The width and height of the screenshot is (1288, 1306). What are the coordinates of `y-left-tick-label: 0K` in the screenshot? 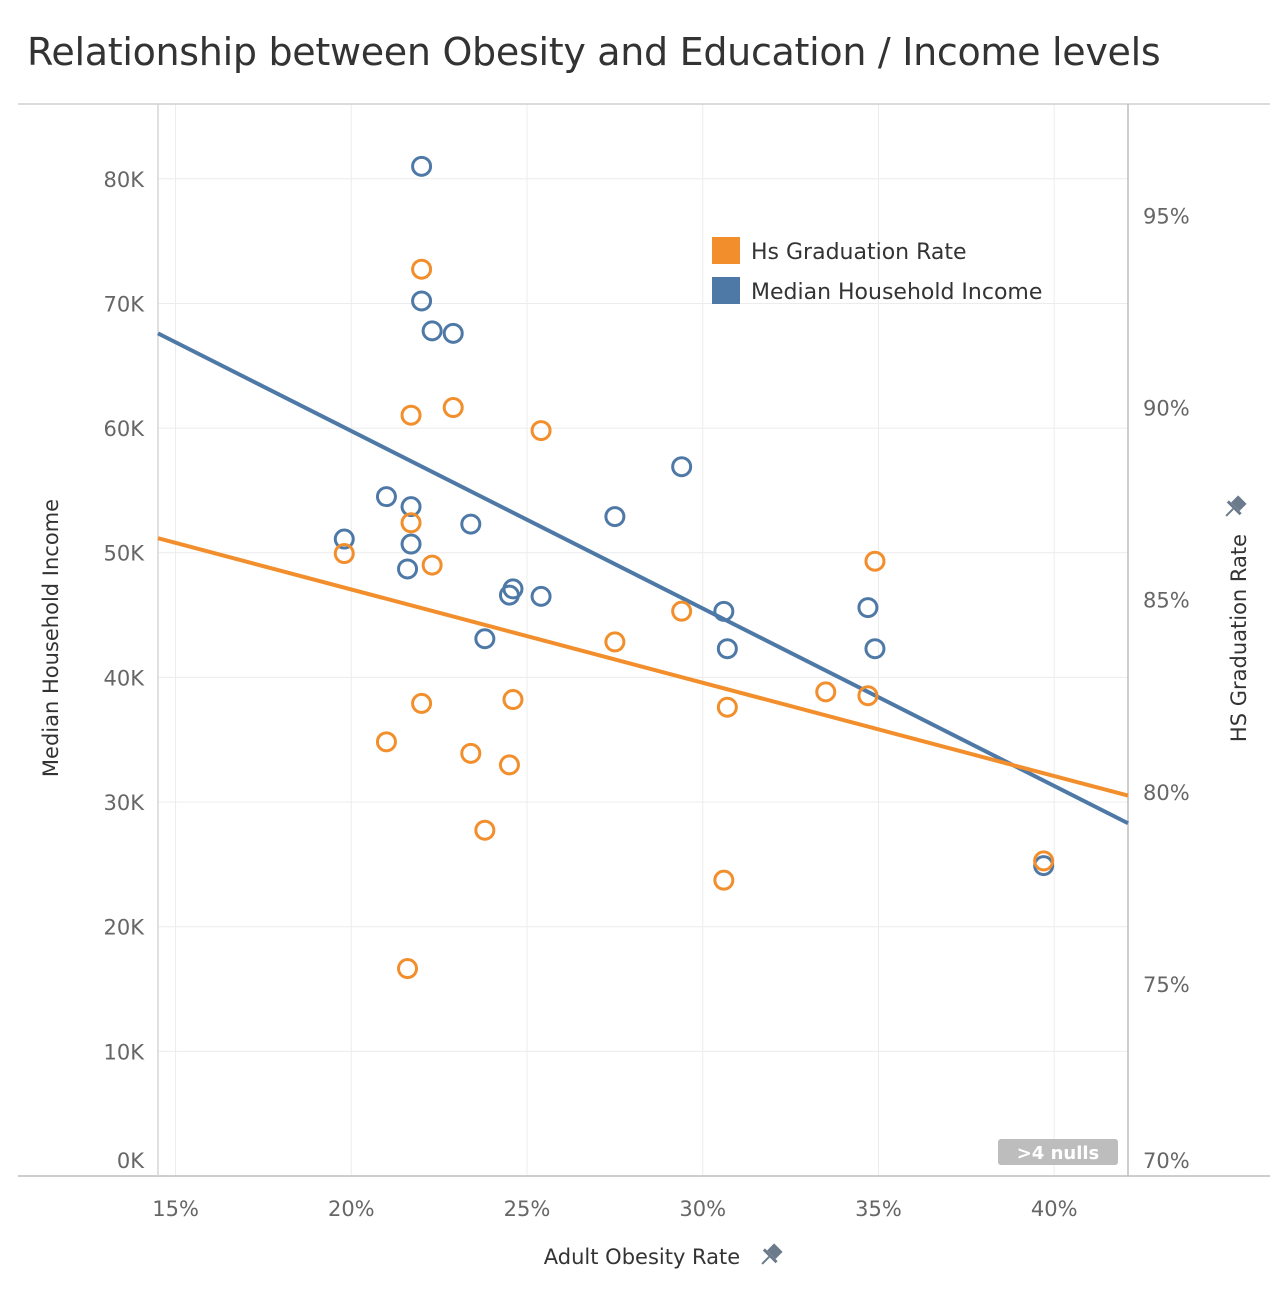 It's located at (131, 1161).